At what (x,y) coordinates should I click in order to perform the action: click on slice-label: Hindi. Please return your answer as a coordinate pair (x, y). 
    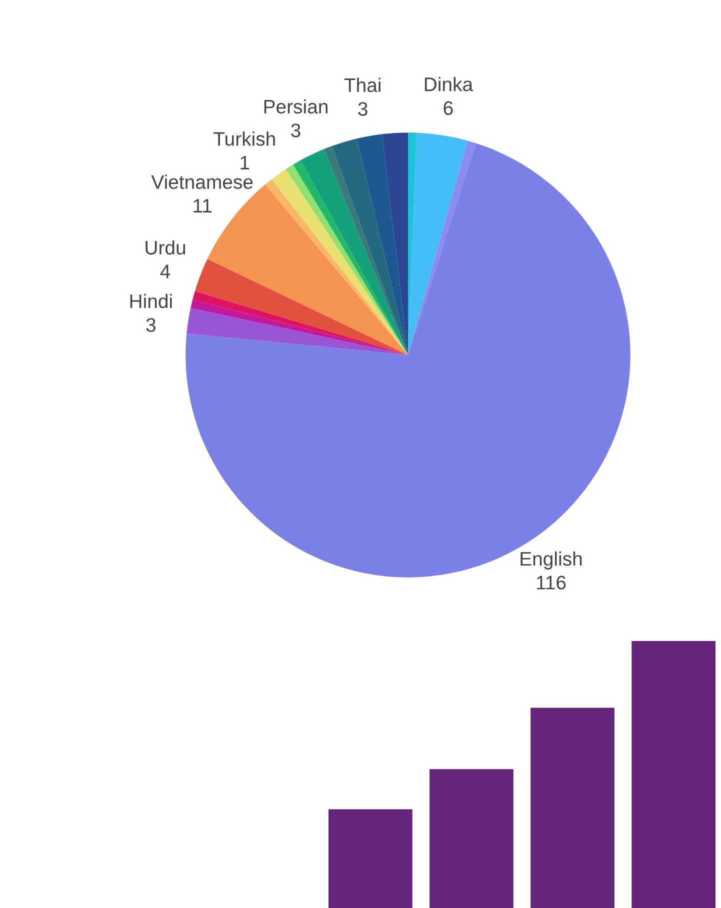
    Looking at the image, I should click on (151, 301).